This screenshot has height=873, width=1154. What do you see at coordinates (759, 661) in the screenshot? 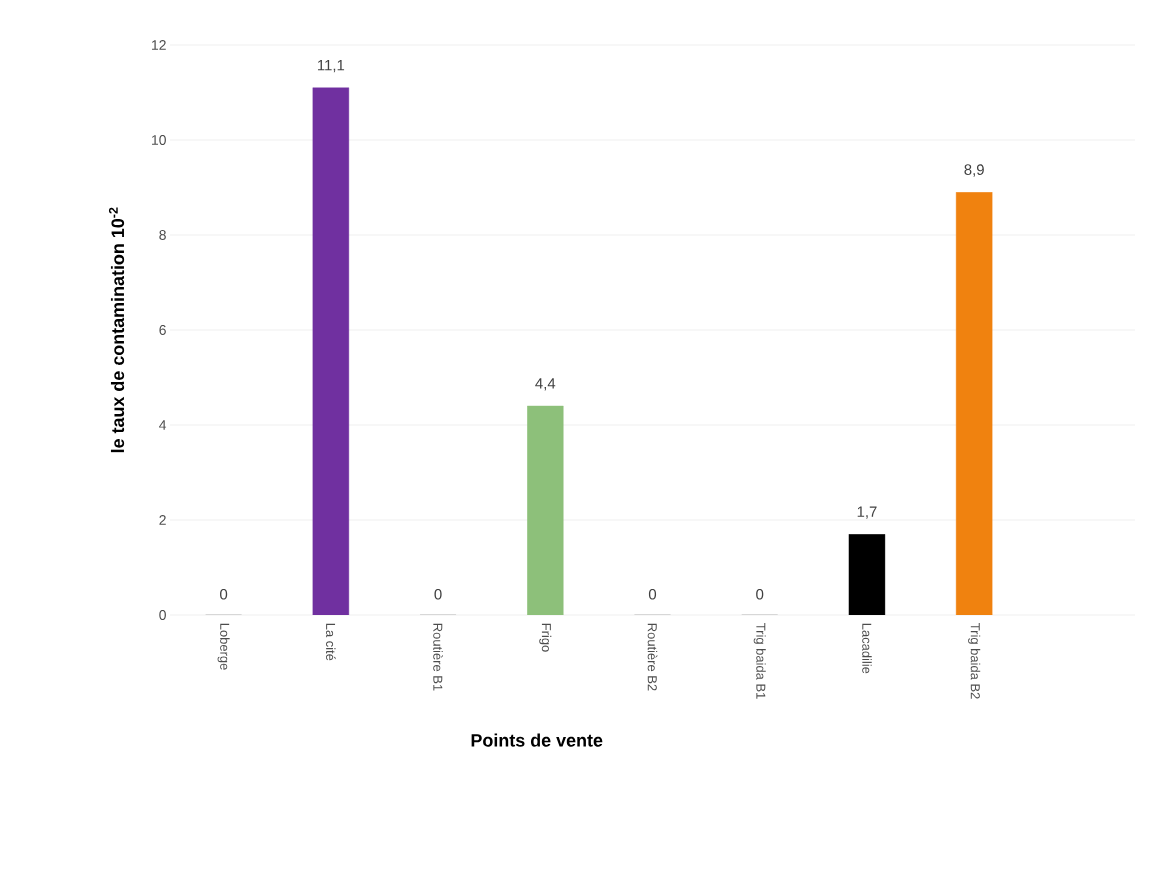
I see `x-tick-label: Trig baida B1` at bounding box center [759, 661].